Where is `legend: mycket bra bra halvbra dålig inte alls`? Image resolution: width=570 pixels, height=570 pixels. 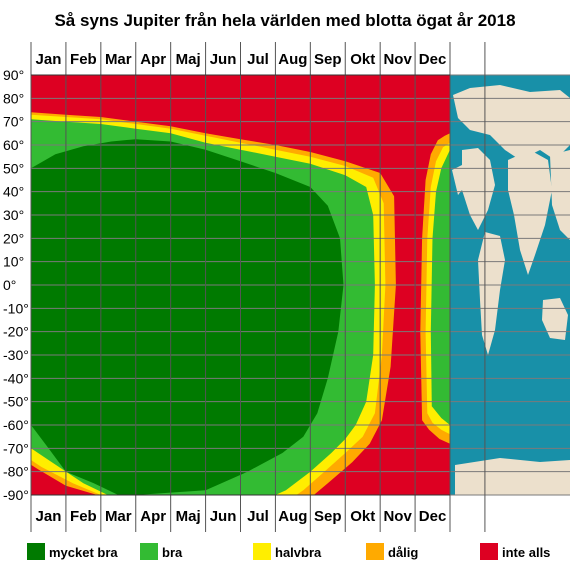 legend: mycket bra bra halvbra dålig inte alls is located at coordinates (288, 551).